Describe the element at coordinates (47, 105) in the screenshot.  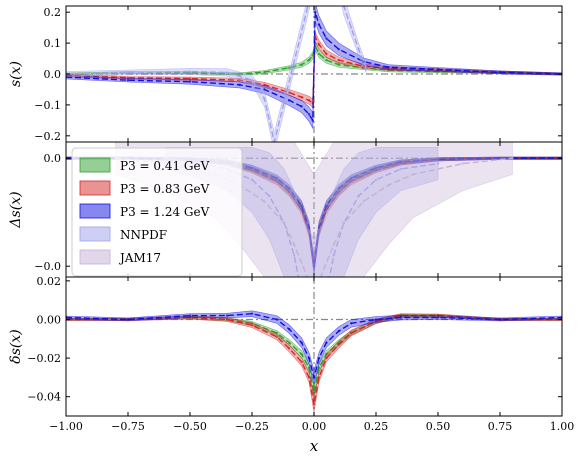
I see `y-tick-label: −0.1` at that location.